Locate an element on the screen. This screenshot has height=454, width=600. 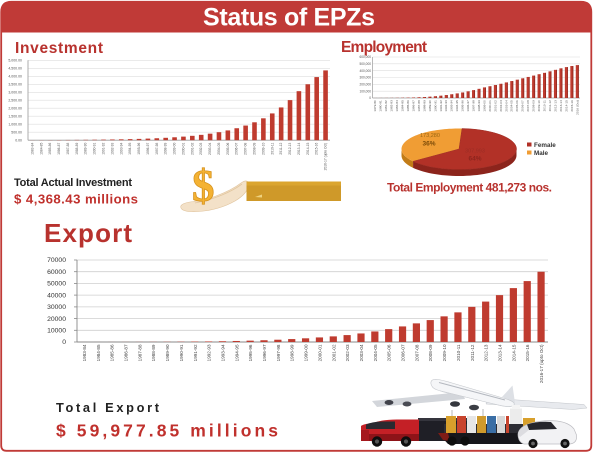
svg-text: Total Employment 481,273 nos. is located at coordinates (469, 188).